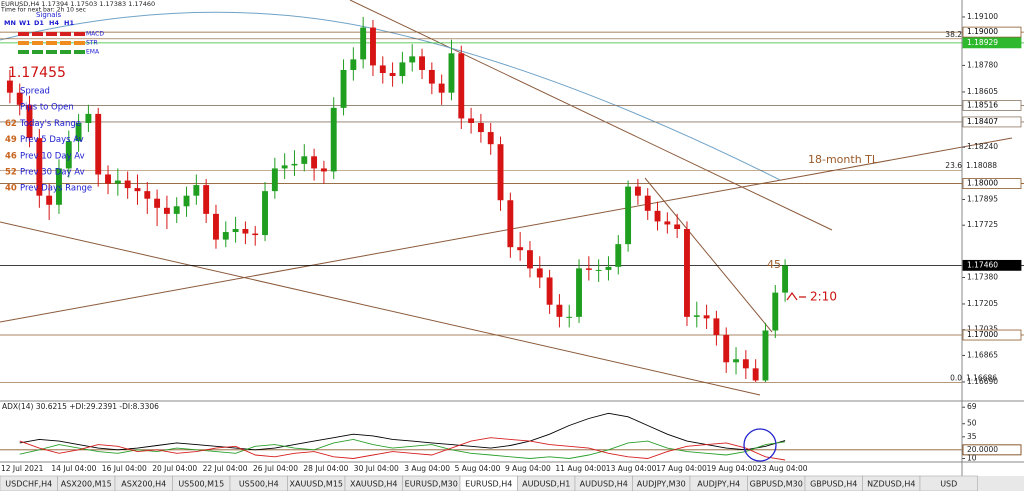 Image resolution: width=1024 pixels, height=491 pixels. Describe the element at coordinates (11, 189) in the screenshot. I see `info-value: 40` at that location.